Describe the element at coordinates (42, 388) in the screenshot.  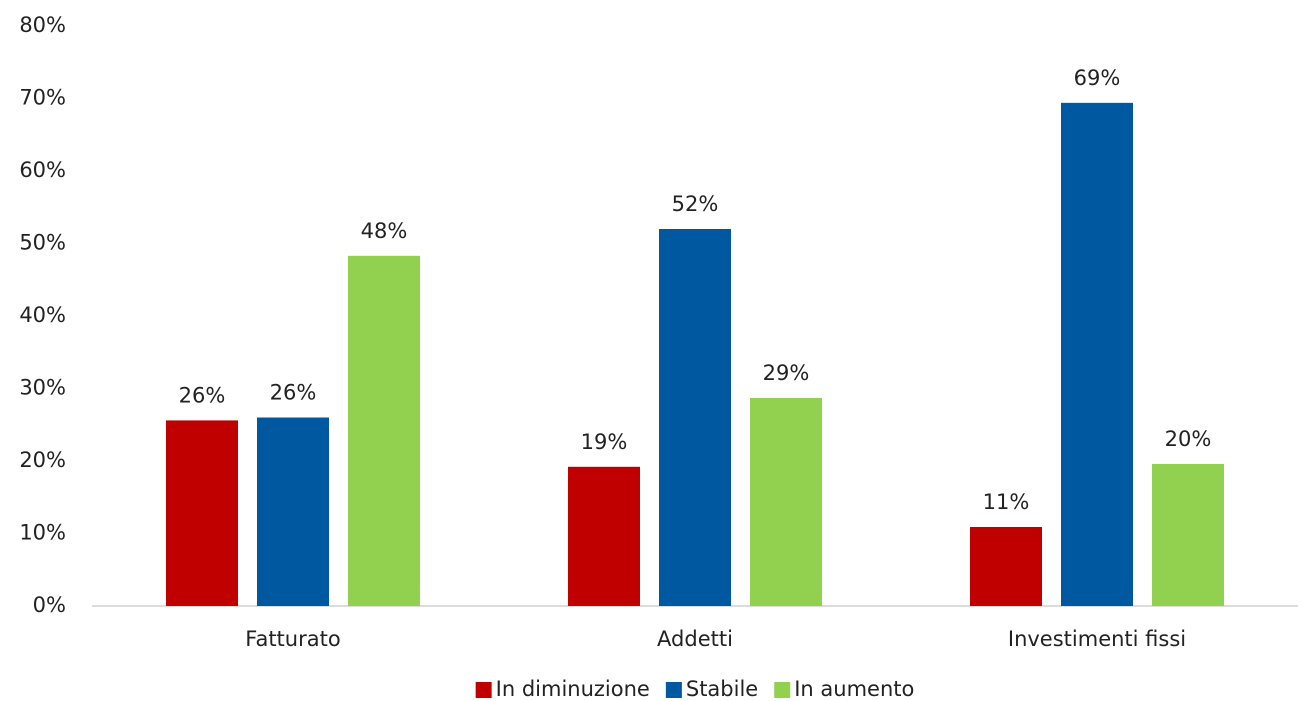
I see `y-tick-label: 30%` at that location.